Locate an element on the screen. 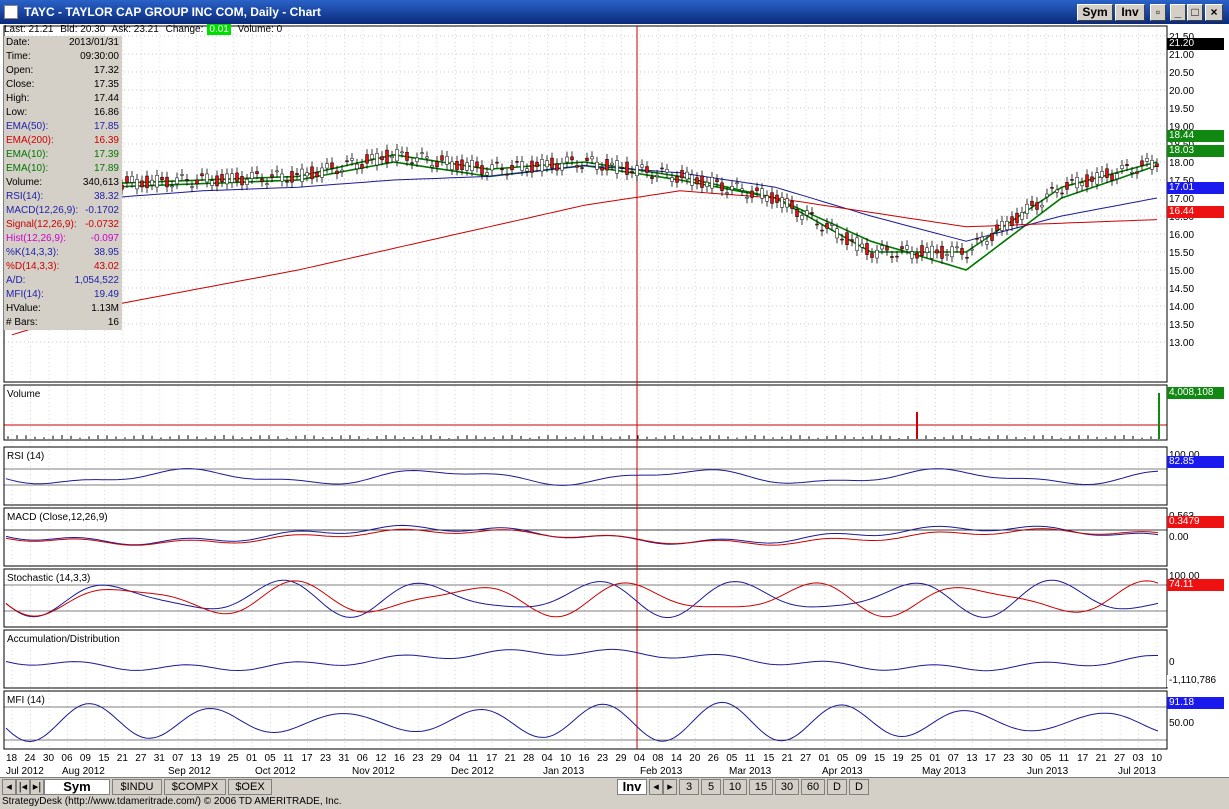  month-label: Mar 2013 is located at coordinates (750, 771).